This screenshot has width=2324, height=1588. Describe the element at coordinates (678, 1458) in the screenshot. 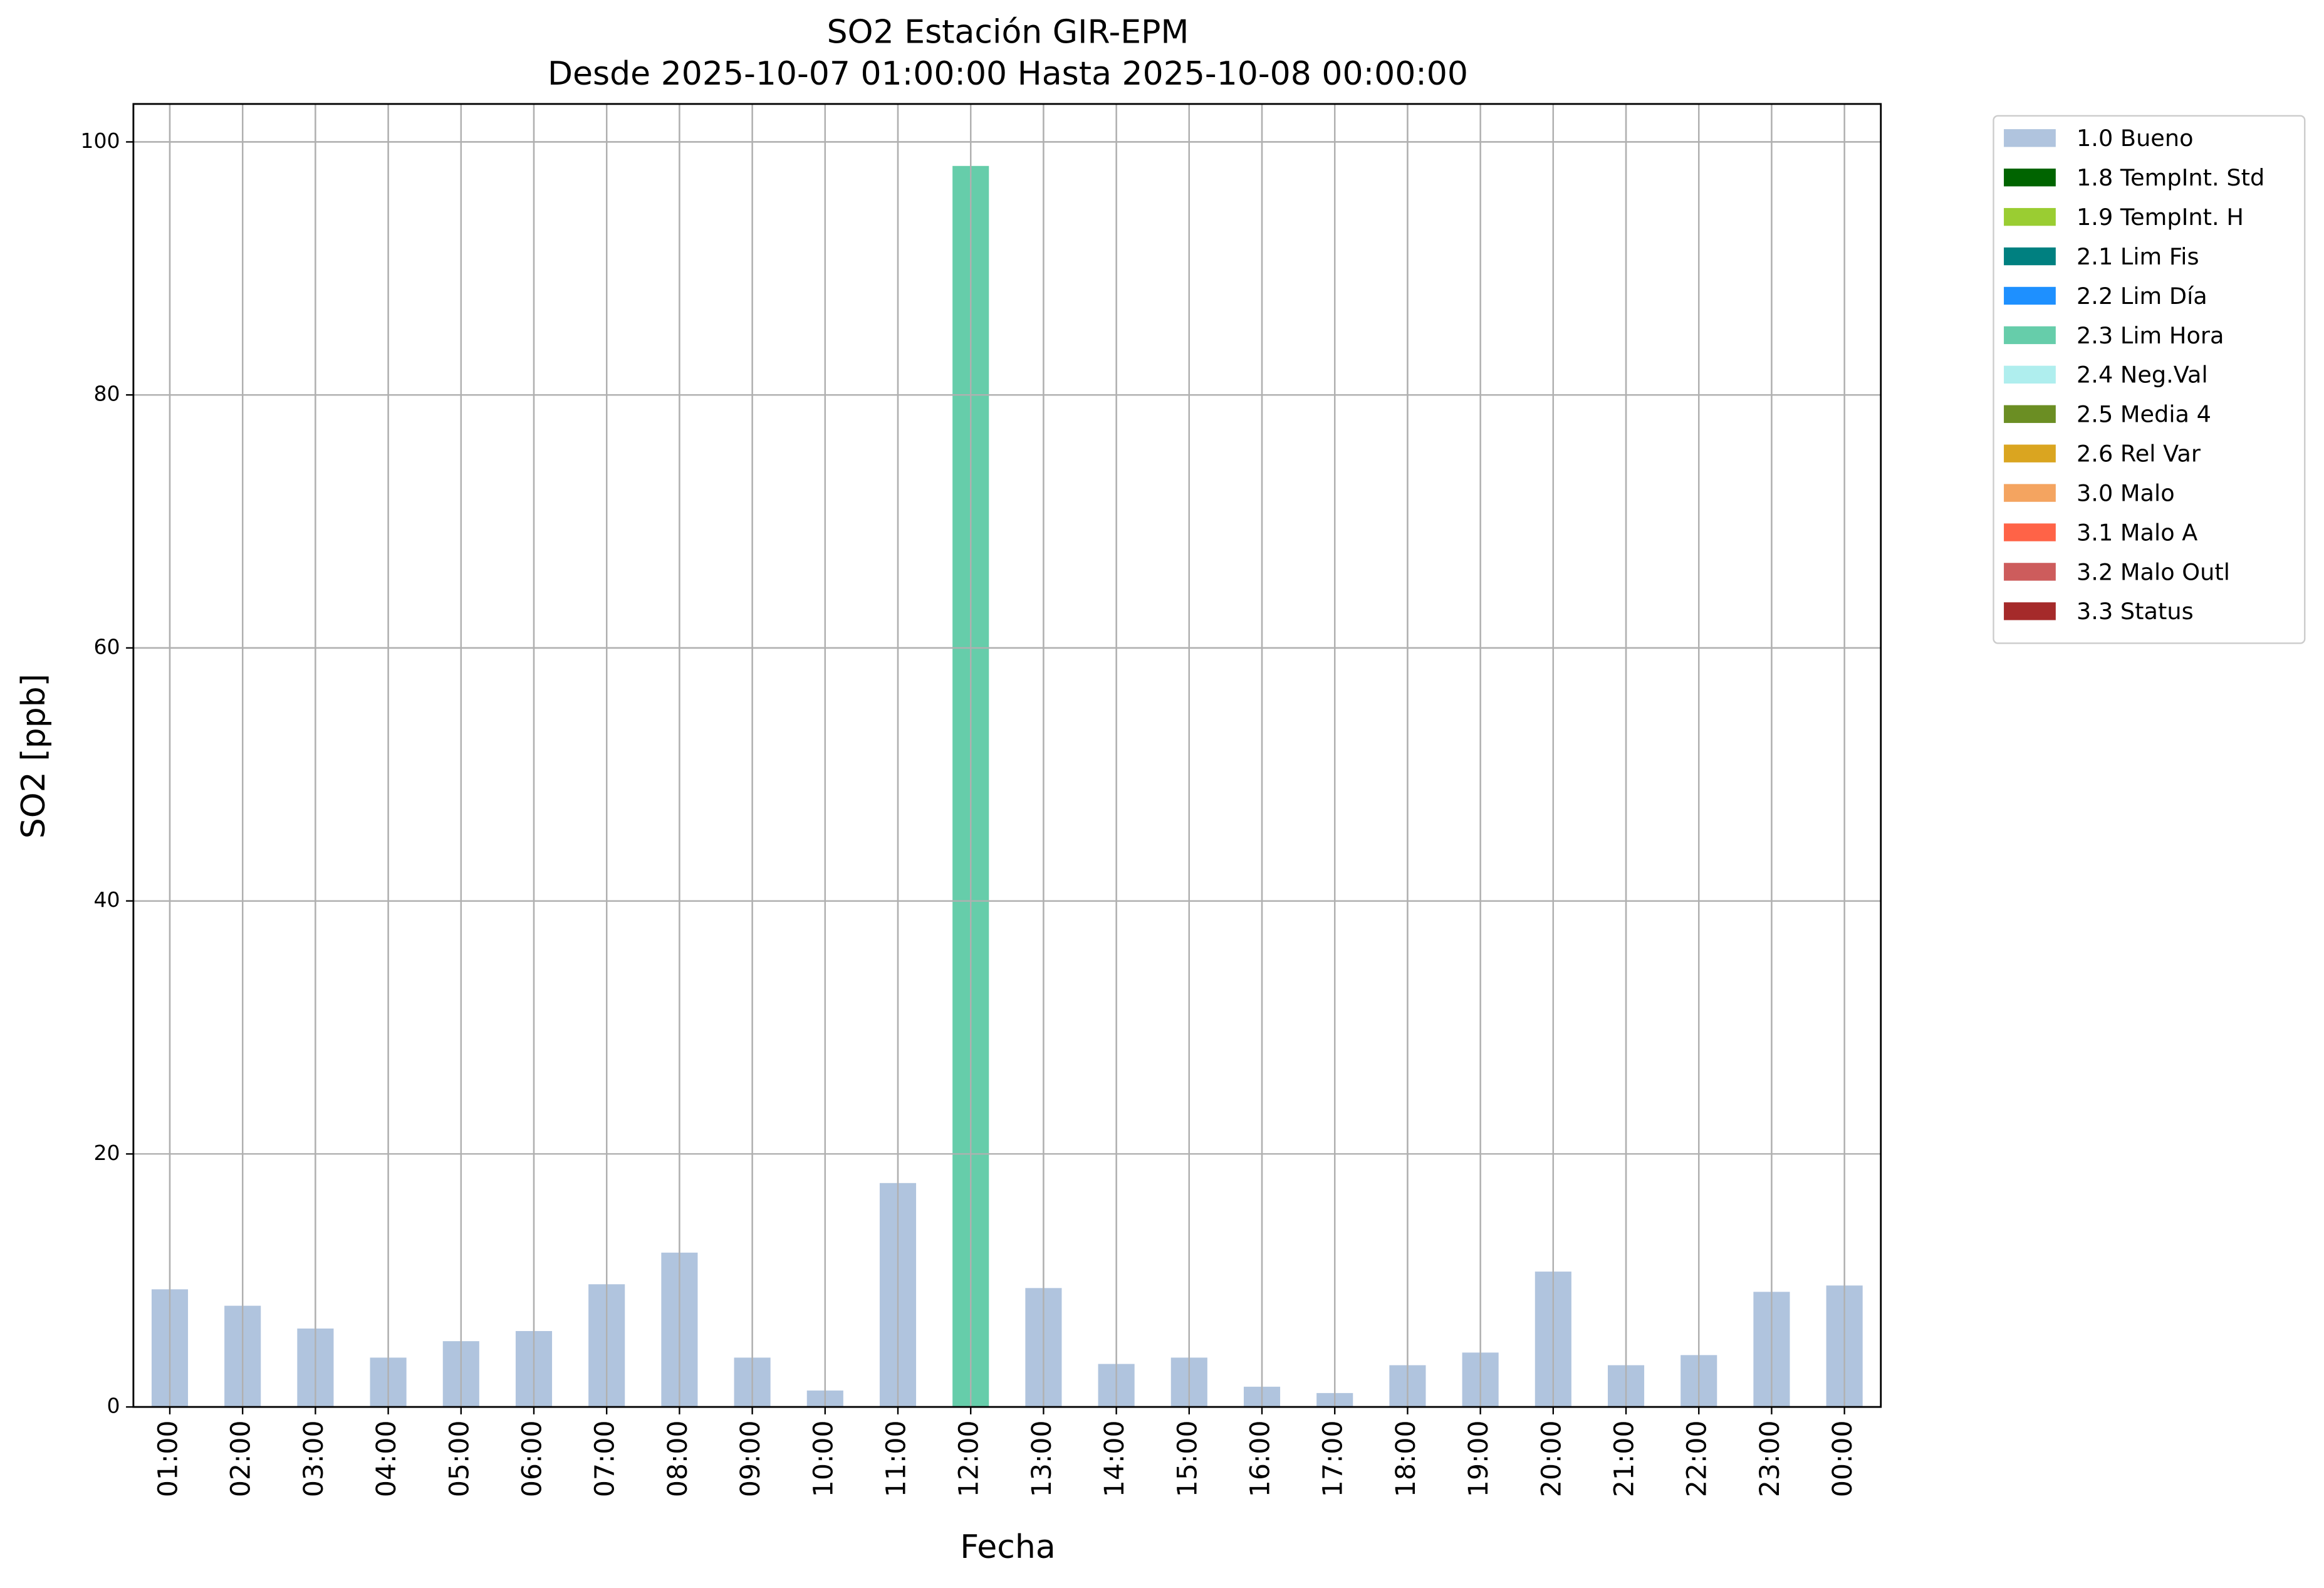

I see `x-tick-label: 08:00` at that location.